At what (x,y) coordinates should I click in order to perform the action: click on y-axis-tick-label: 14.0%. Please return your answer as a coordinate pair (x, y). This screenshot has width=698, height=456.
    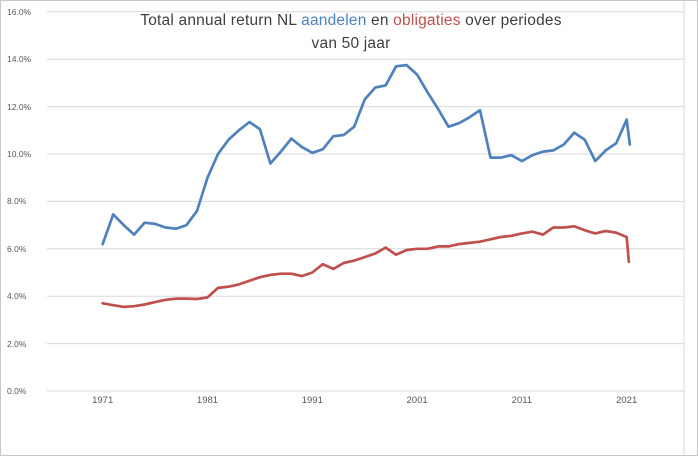
    Looking at the image, I should click on (19, 59).